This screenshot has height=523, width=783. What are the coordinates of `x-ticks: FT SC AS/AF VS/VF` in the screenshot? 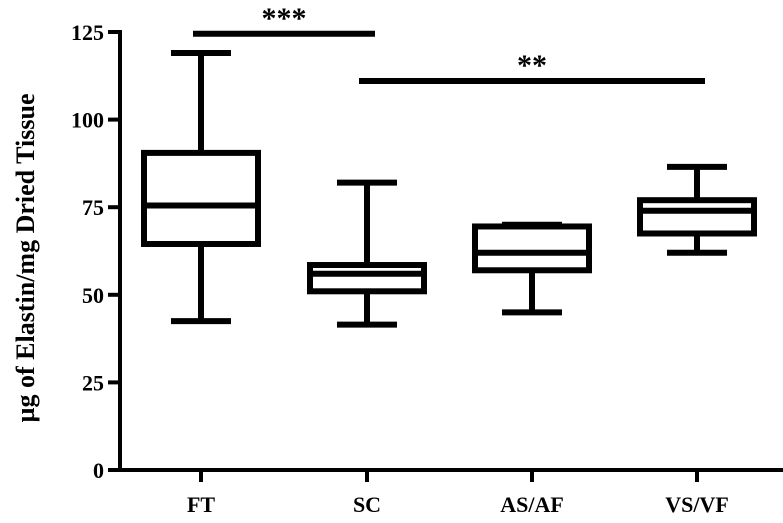 It's located at (458, 493).